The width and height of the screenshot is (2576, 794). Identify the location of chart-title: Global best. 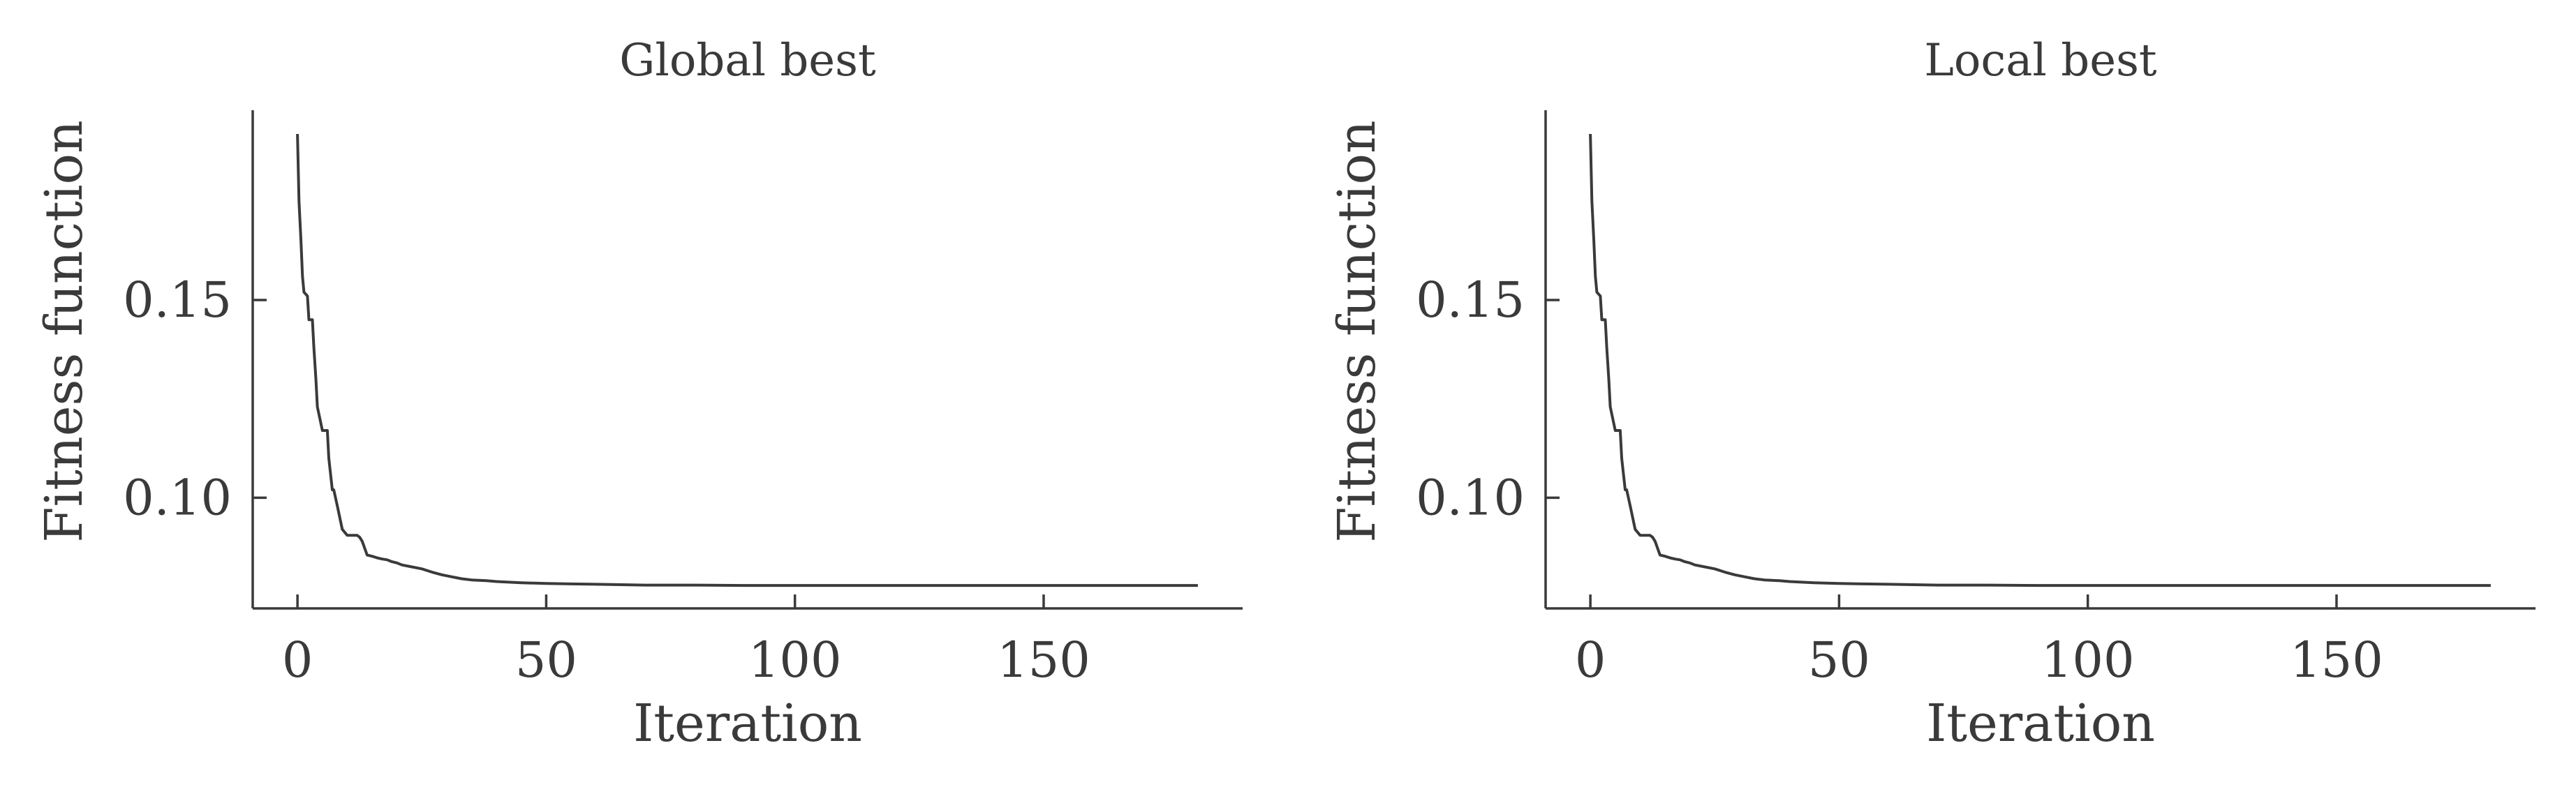
(747, 61).